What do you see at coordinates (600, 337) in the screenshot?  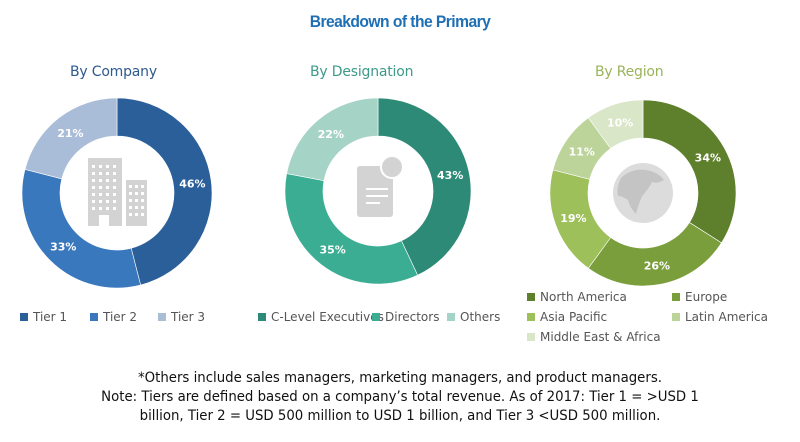 I see `legend-label: Middle East & Africa` at bounding box center [600, 337].